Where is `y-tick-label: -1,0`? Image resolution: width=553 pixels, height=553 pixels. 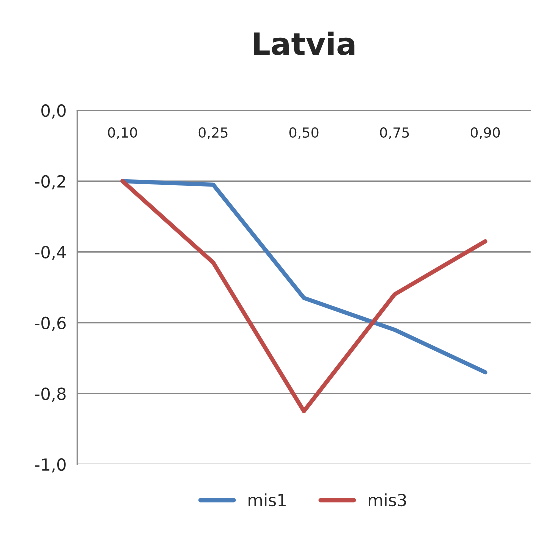 y-tick-label: -1,0 is located at coordinates (50, 465).